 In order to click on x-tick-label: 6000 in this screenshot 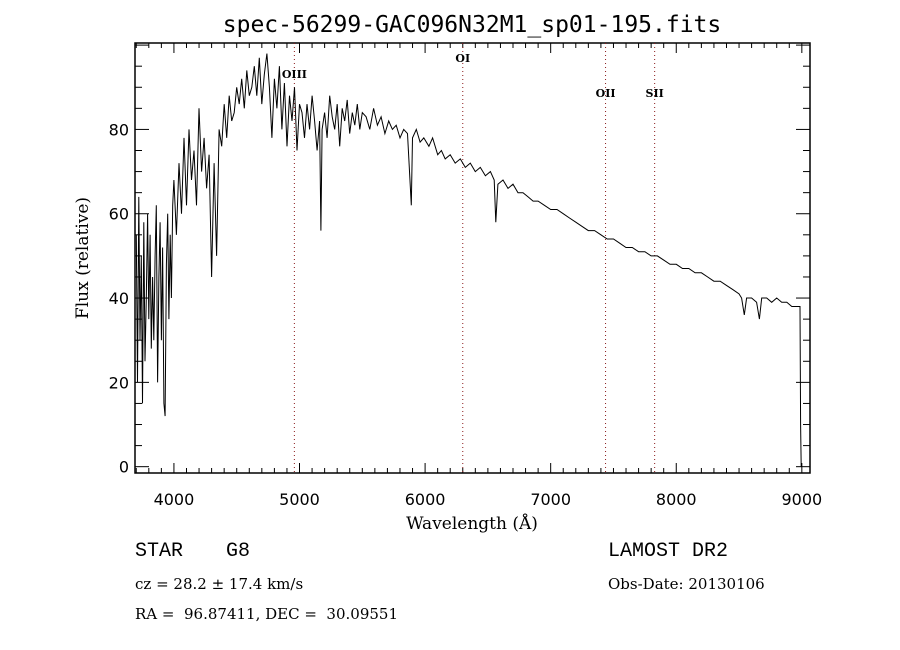, I will do `click(425, 499)`.